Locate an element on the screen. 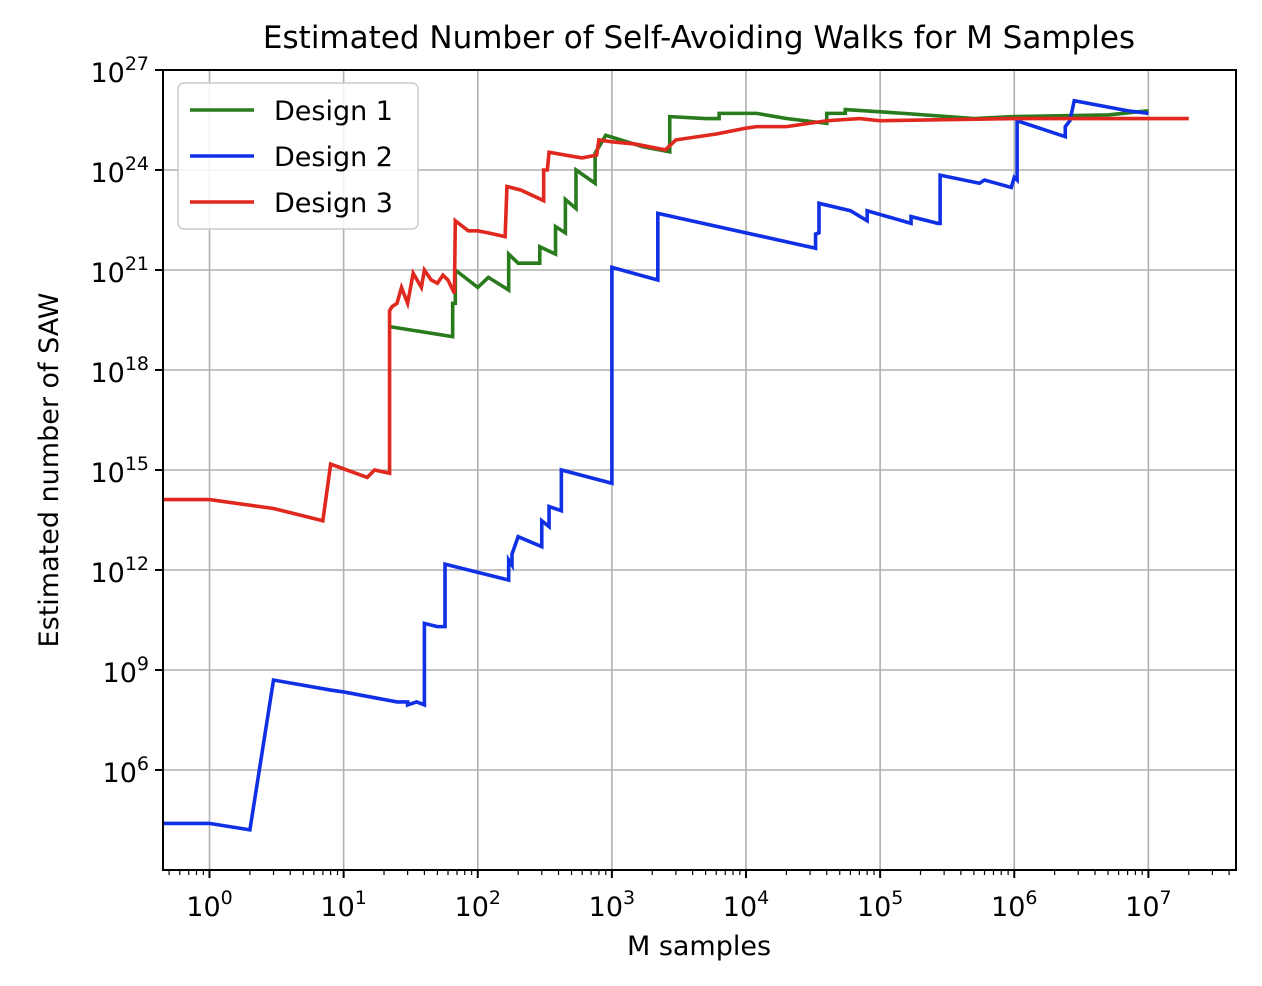 The height and width of the screenshot is (986, 1262). x-tick-label: 10¹ is located at coordinates (343, 905).